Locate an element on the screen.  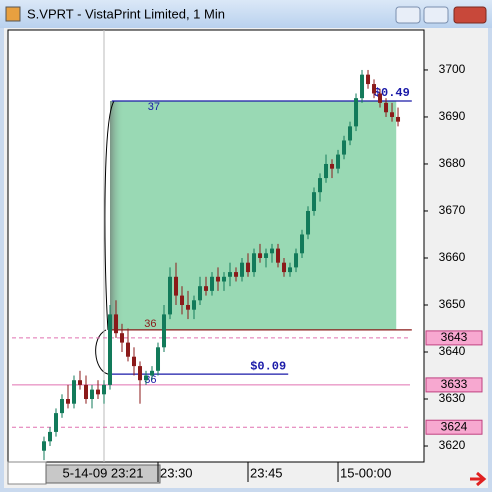
maximize-button is located at coordinates (436, 15).